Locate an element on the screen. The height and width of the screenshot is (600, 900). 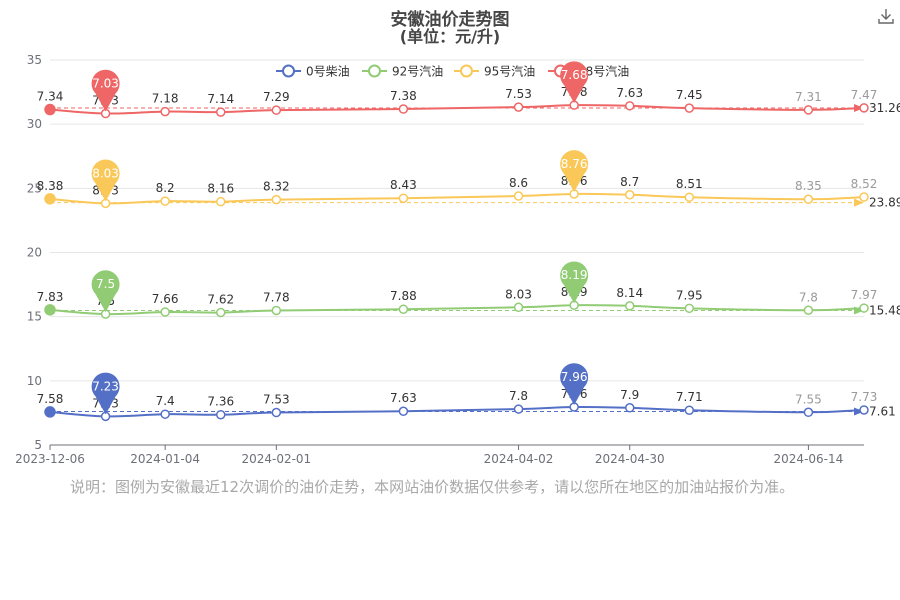
data-label: 7.66 is located at coordinates (165, 299).